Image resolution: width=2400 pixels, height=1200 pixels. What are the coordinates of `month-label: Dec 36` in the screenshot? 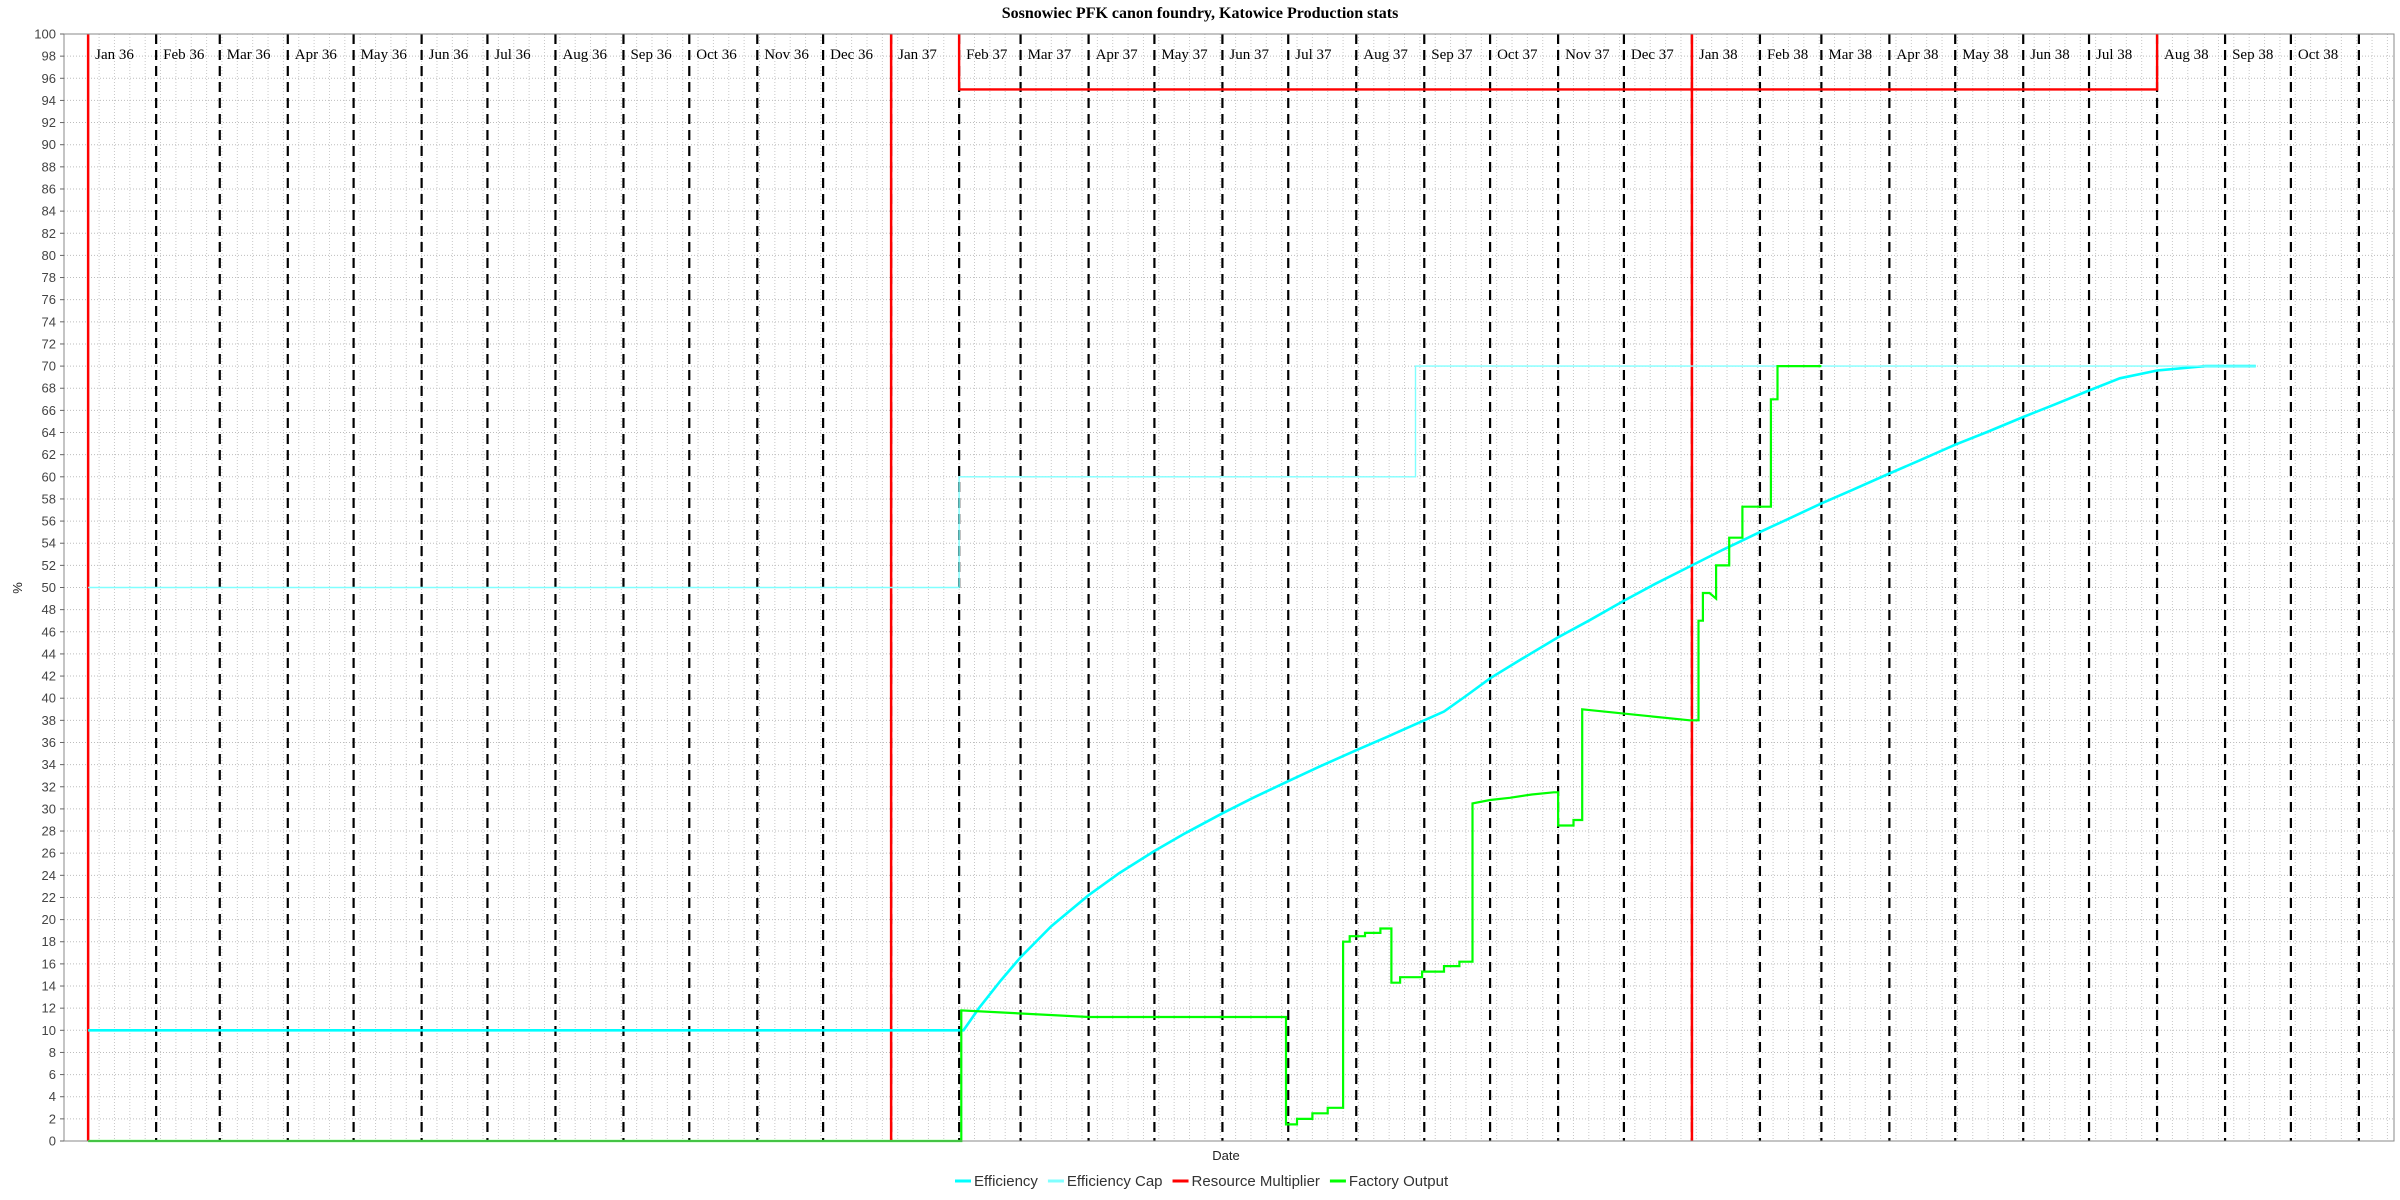 It's located at (851, 55).